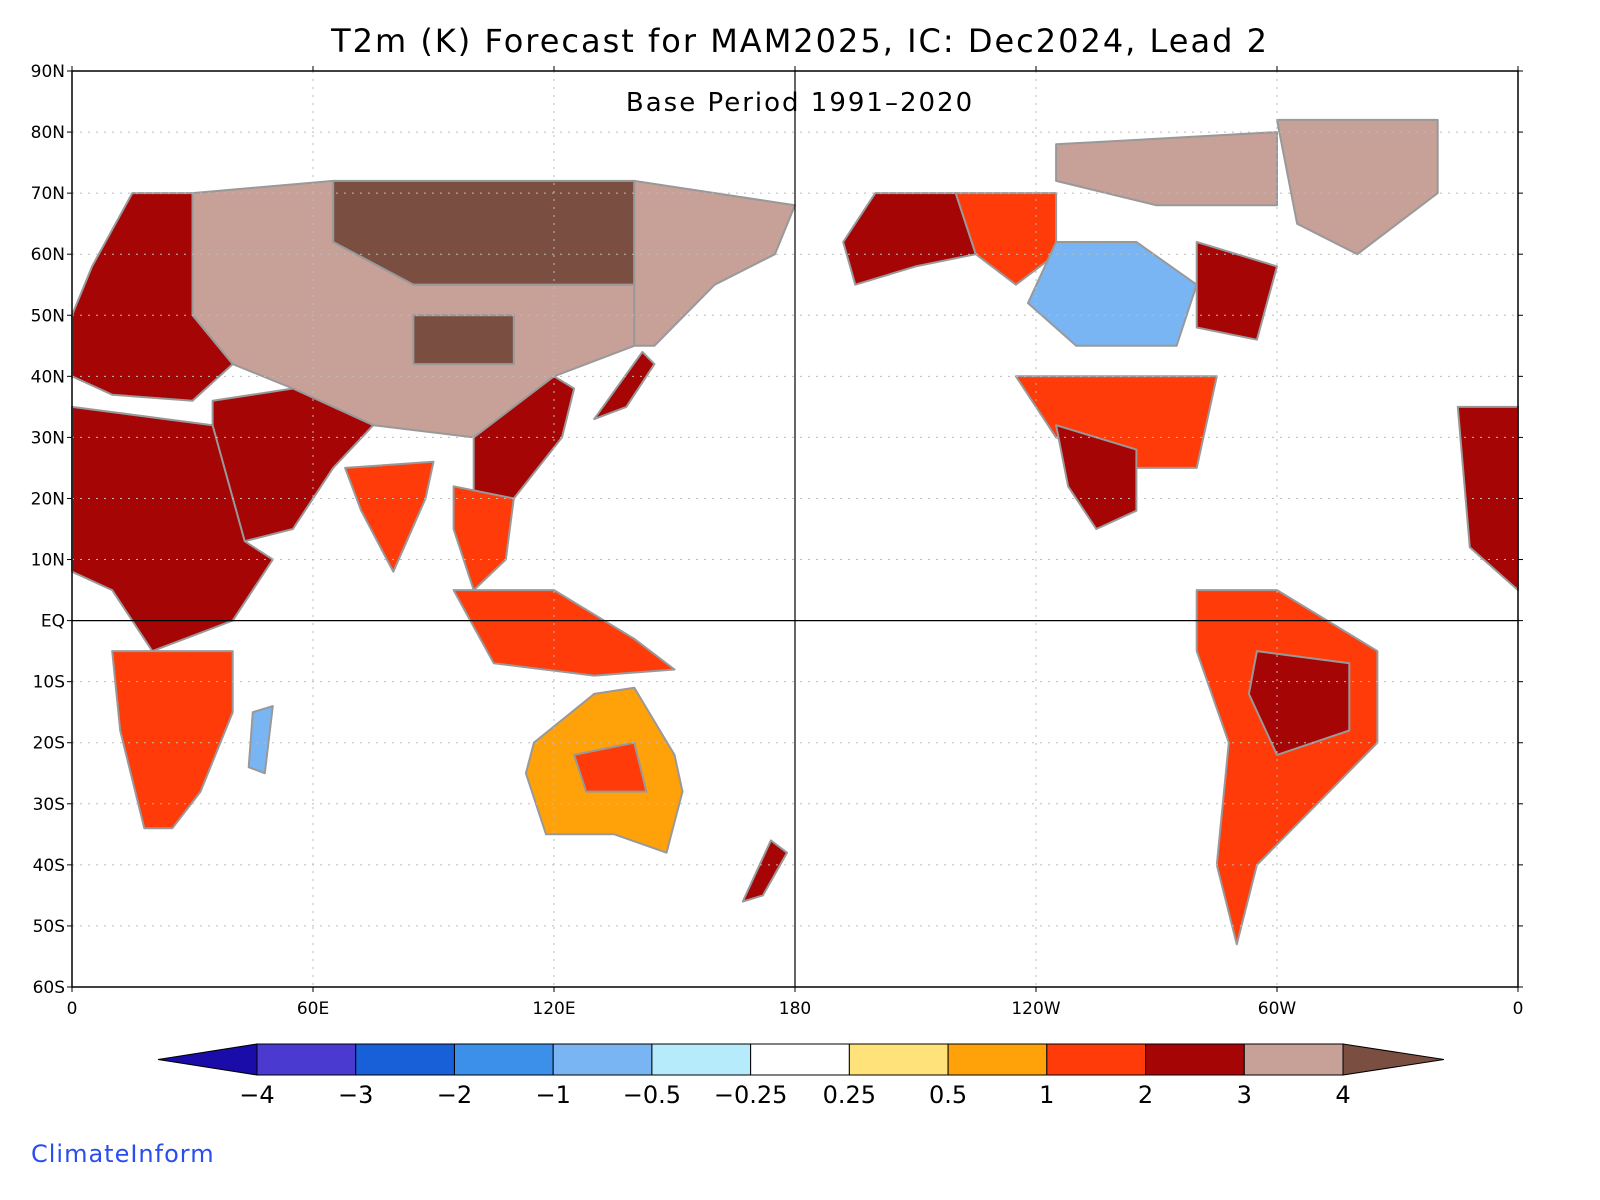 The image size is (1600, 1200). I want to click on region-eastern-canada, so click(1236, 291).